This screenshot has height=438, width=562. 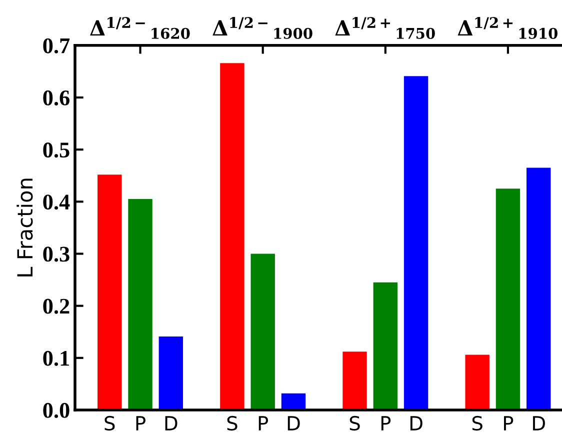 I want to click on y-axis-title: L Fraction, so click(x=24, y=227).